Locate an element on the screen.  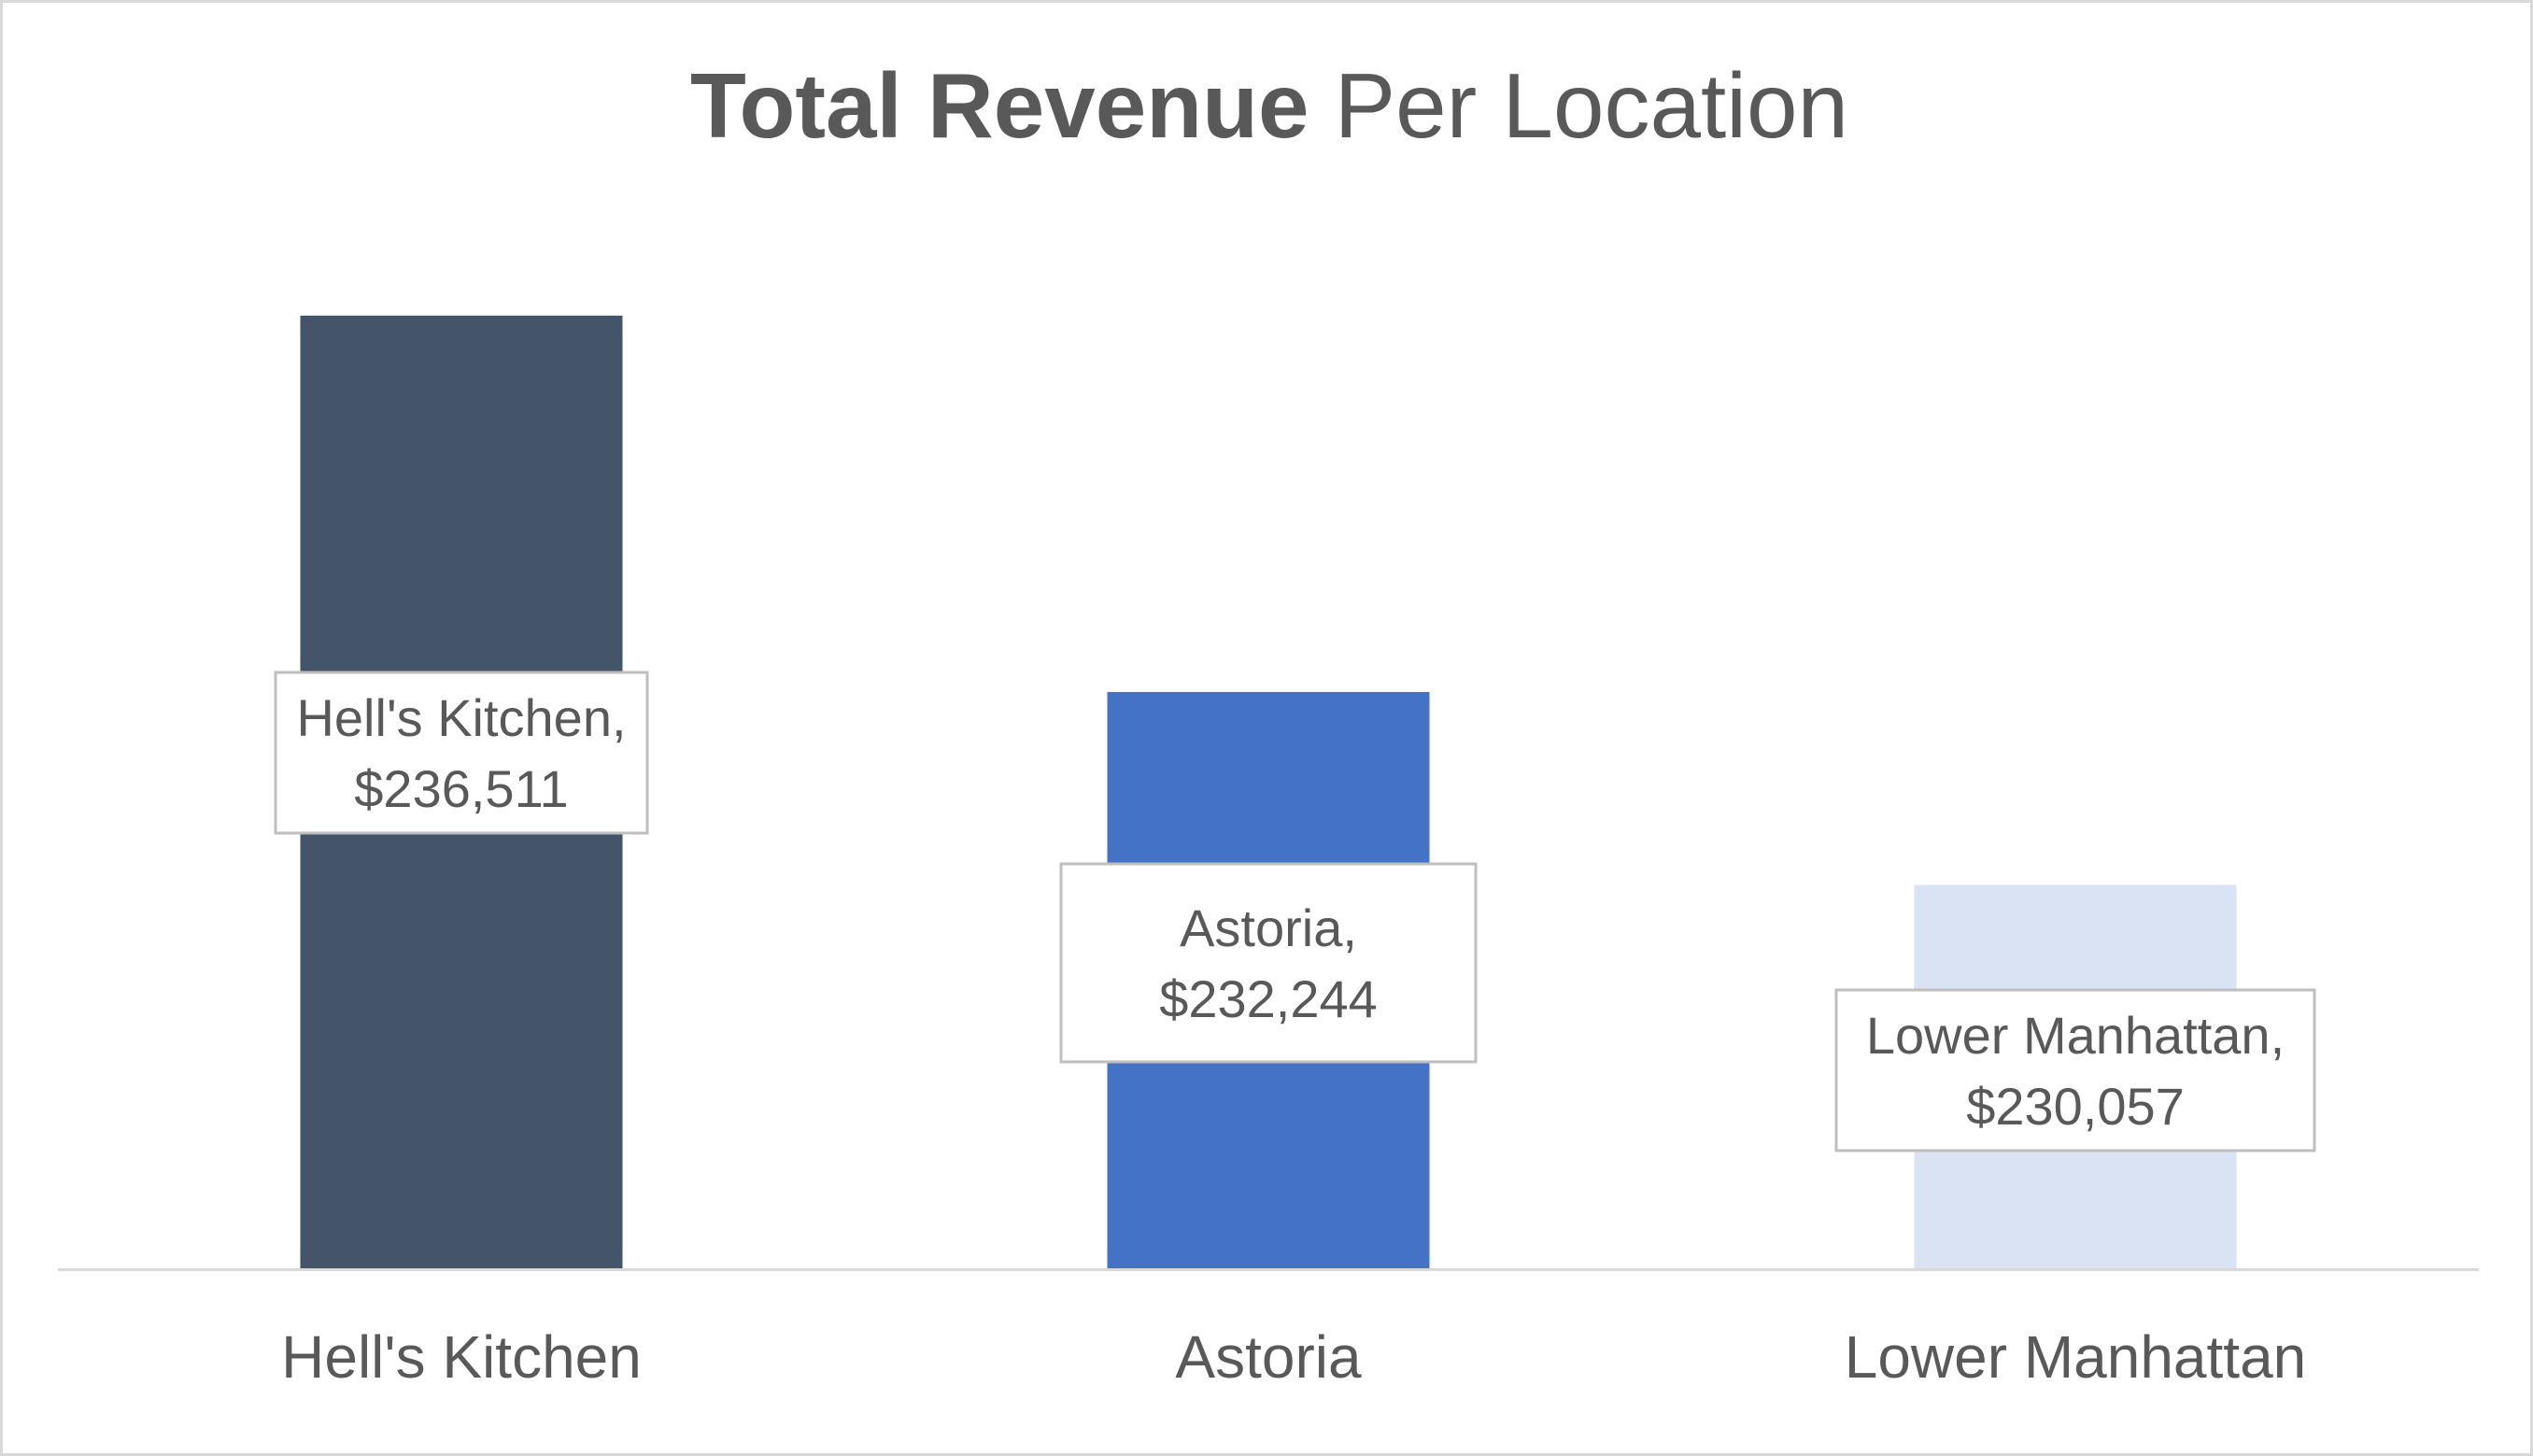
data-label-2-line-0: Lower Manhattan, is located at coordinates (2075, 1035).